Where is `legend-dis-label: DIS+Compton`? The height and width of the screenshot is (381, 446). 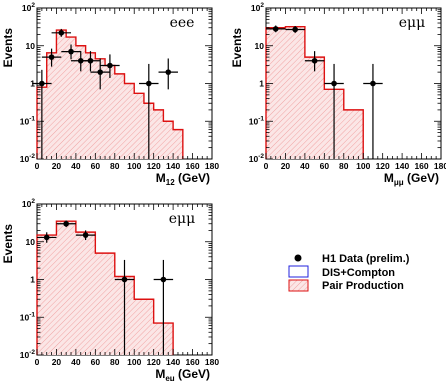
legend-dis-label: DIS+Compton is located at coordinates (358, 273).